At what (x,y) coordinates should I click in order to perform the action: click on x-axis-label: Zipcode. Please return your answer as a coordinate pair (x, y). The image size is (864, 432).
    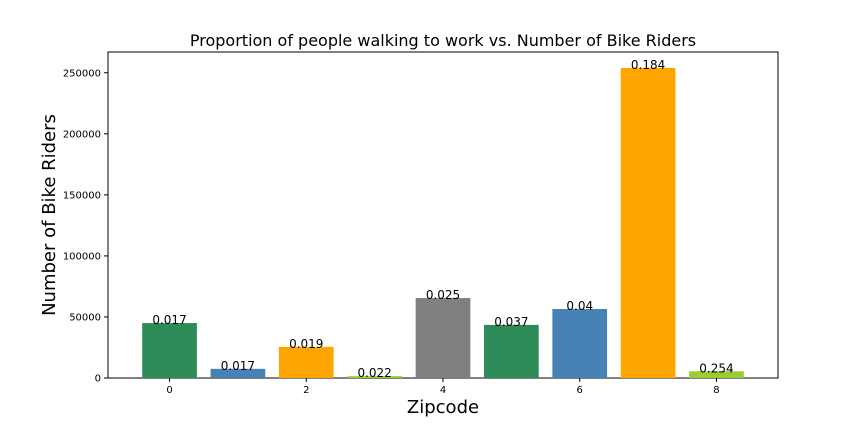
    Looking at the image, I should click on (443, 407).